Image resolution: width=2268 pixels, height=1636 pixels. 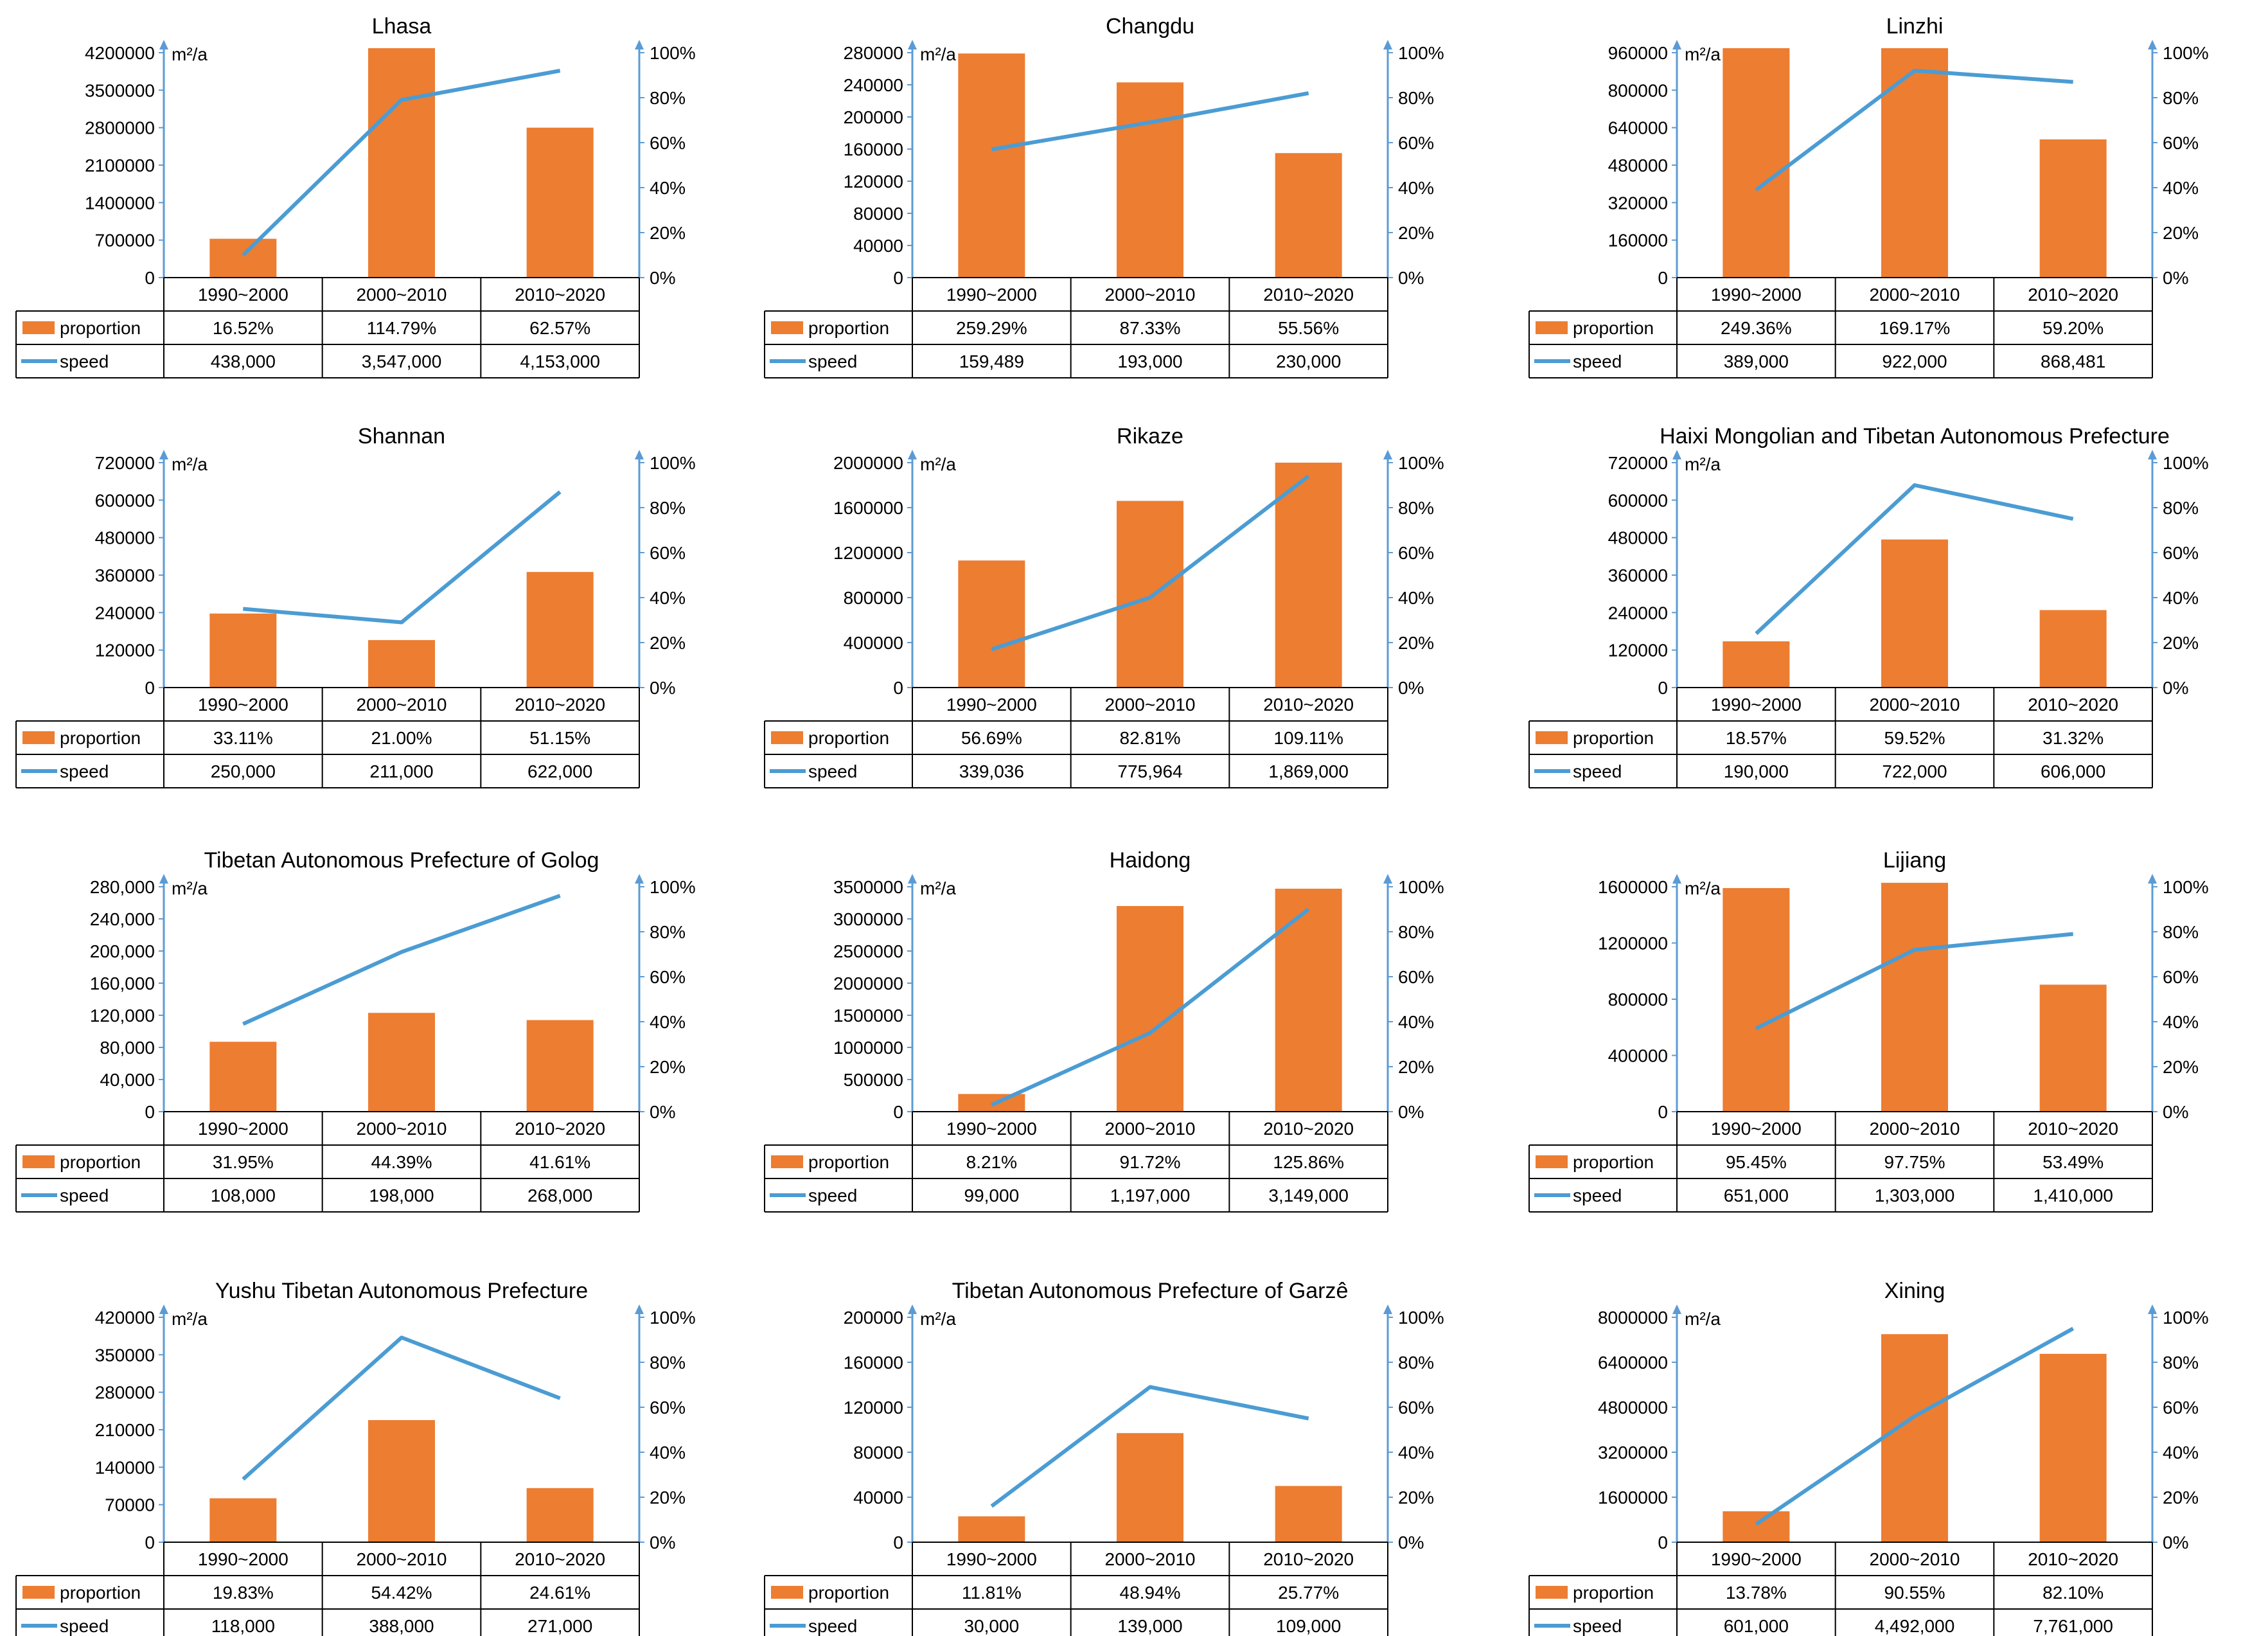 I want to click on y-tick-label: 1600000, so click(x=868, y=508).